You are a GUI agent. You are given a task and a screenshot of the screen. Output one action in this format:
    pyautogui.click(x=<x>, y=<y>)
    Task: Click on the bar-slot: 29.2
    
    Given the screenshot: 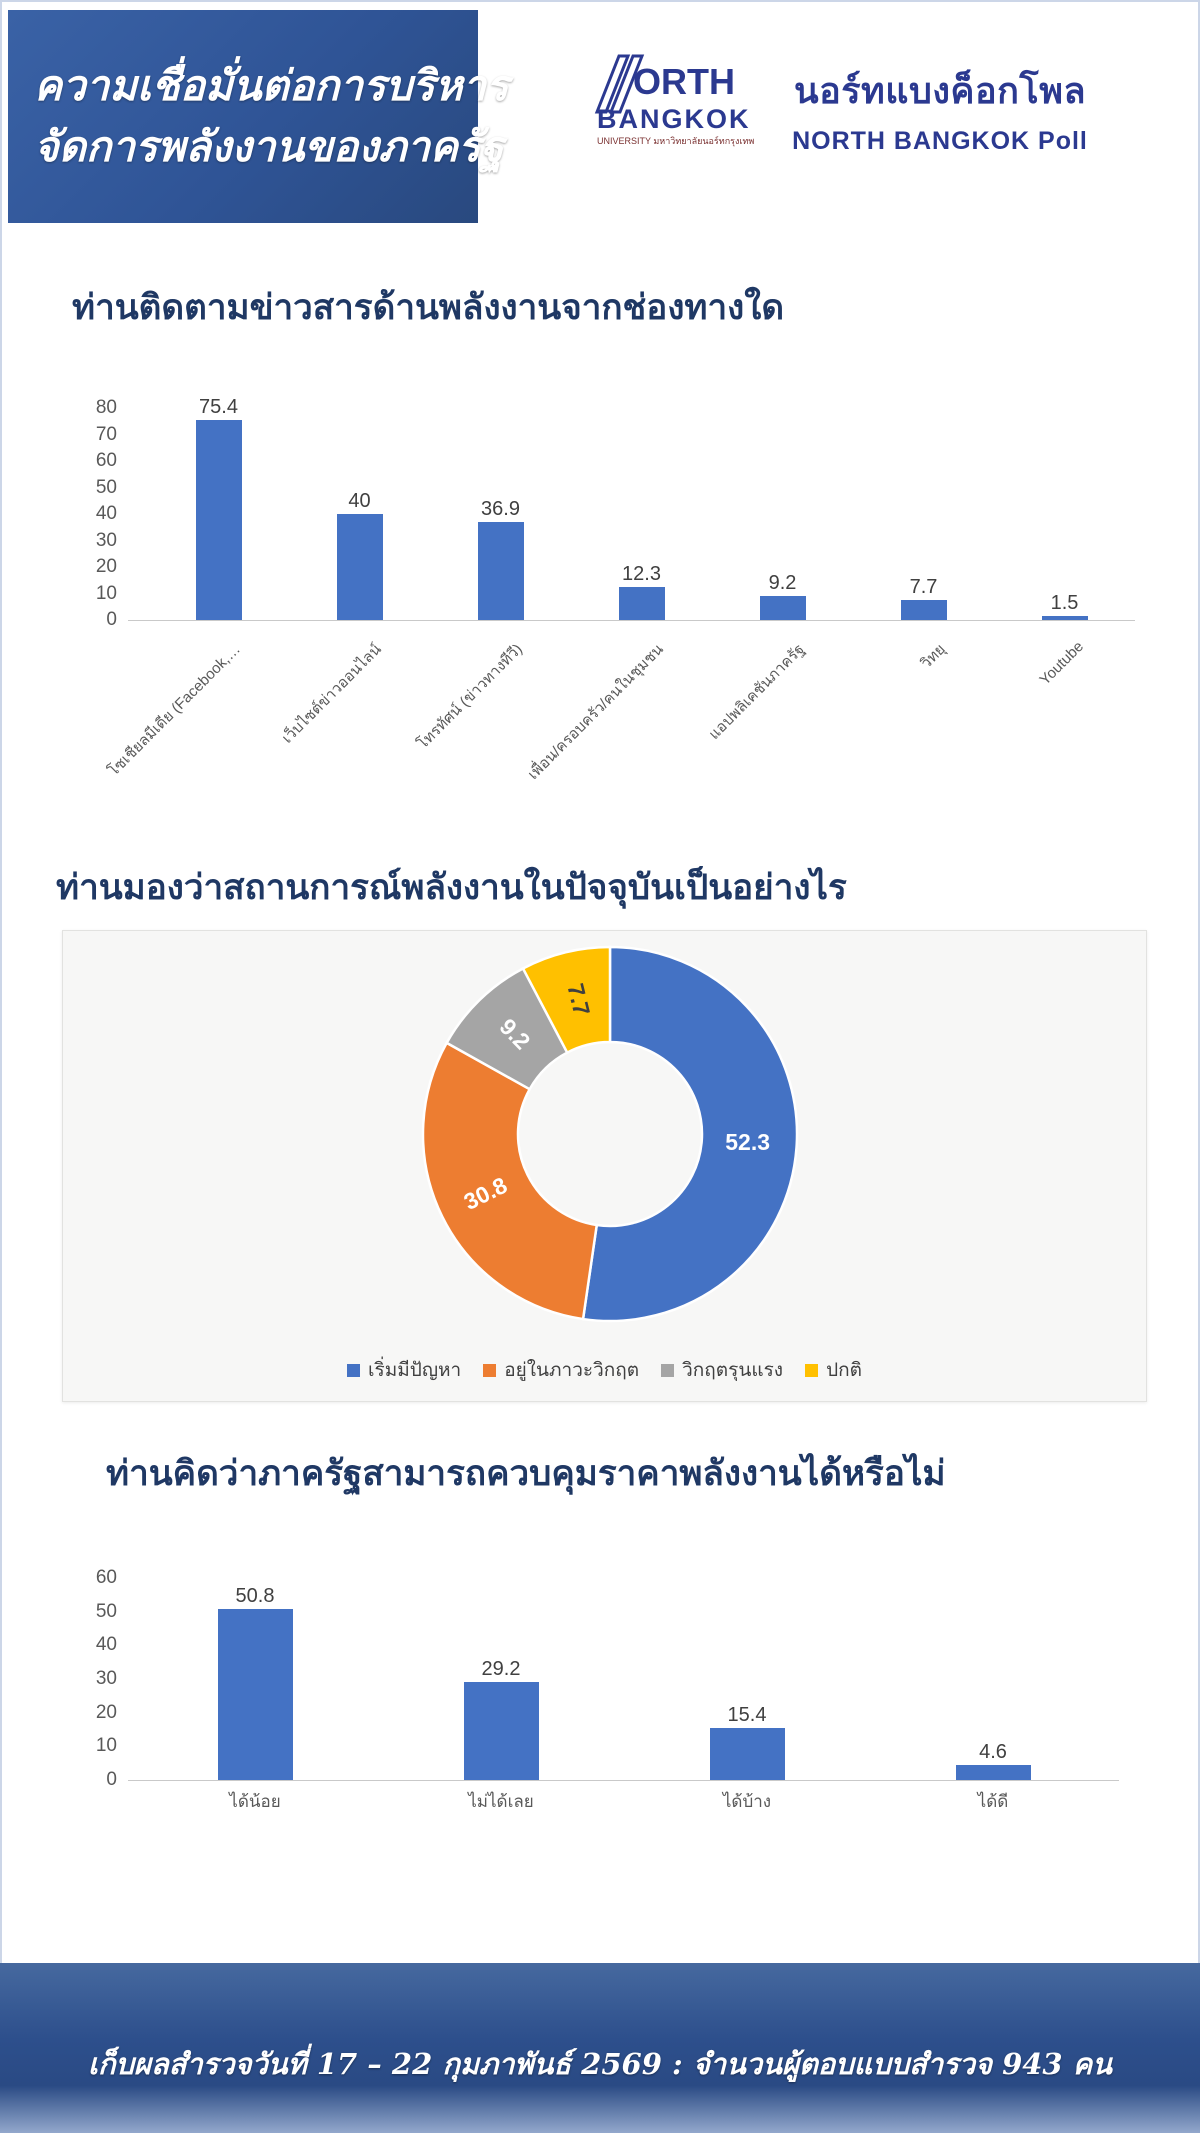 What is the action you would take?
    pyautogui.click(x=501, y=1718)
    